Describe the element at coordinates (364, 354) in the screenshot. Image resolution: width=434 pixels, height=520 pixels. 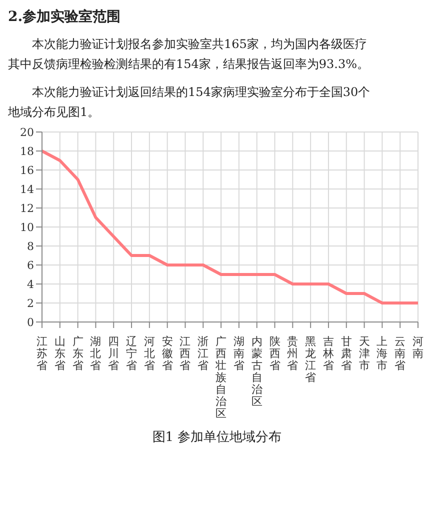
I see `x-tick-label: 天津市` at that location.